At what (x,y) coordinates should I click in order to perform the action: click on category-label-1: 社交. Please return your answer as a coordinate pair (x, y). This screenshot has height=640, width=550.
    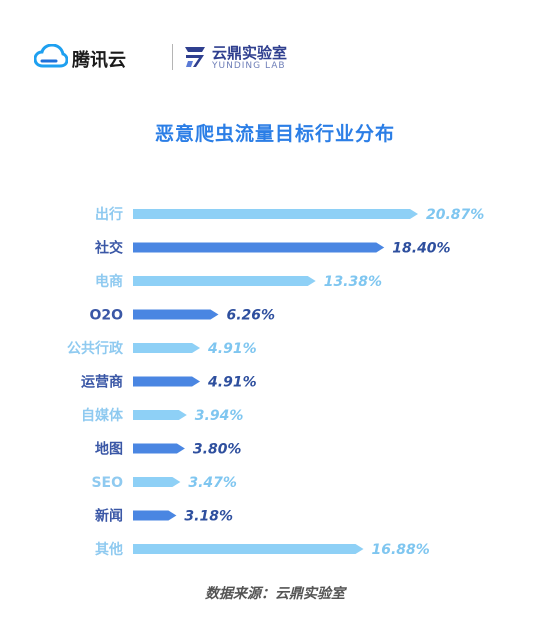
    Looking at the image, I should click on (108, 248).